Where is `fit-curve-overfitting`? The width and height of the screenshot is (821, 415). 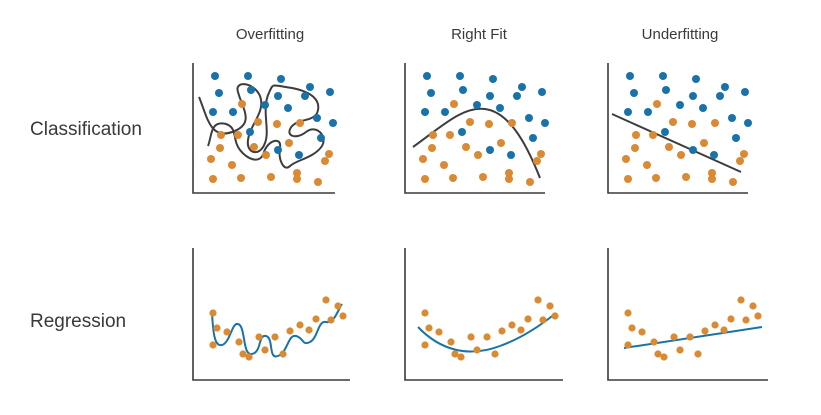 fit-curve-overfitting is located at coordinates (277, 330).